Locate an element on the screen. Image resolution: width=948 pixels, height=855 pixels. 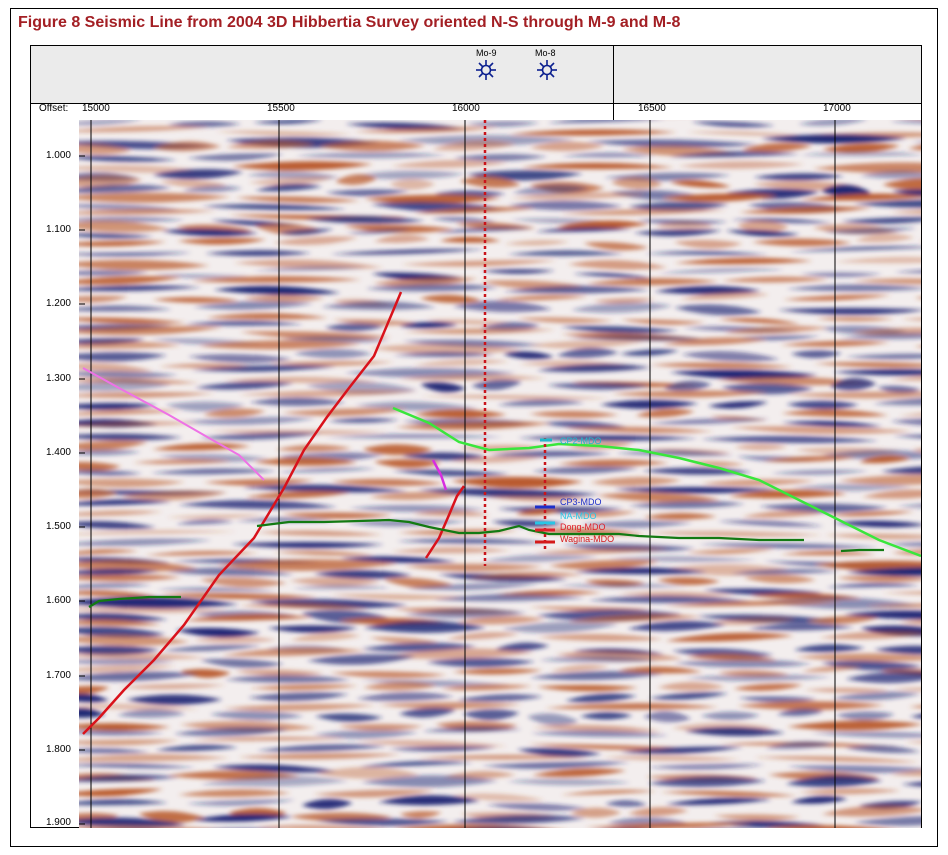
y-tick-label: 1.900 is located at coordinates (58, 822).